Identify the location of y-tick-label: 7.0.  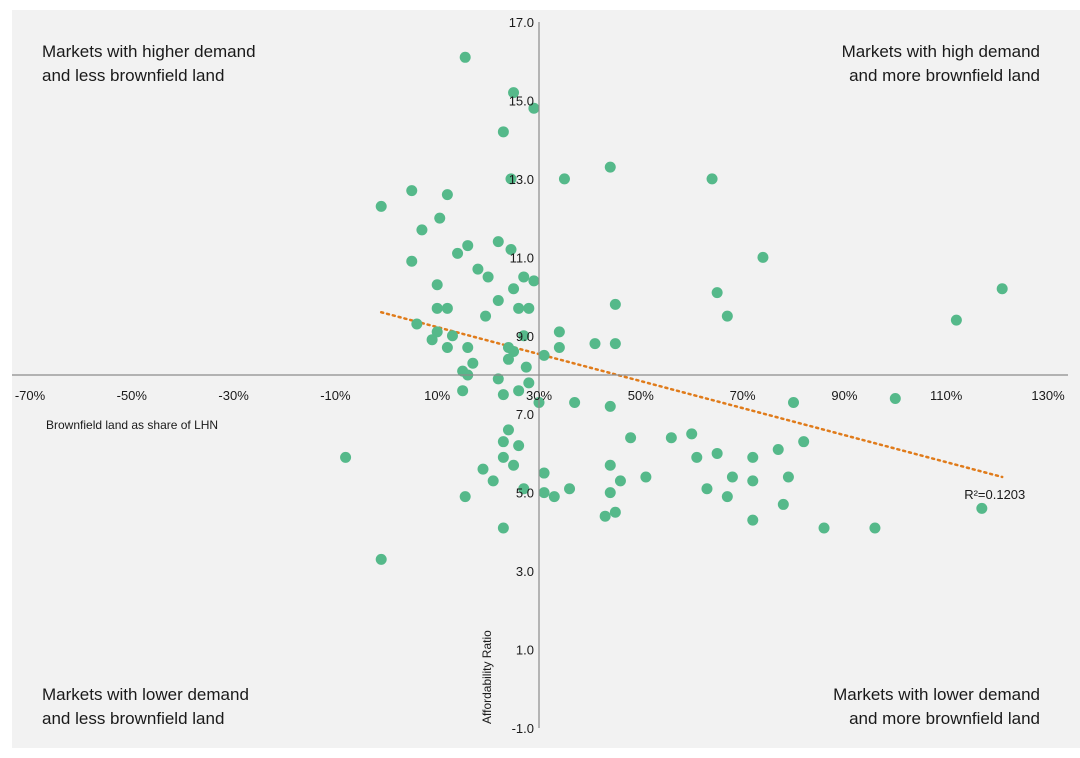
(525, 414).